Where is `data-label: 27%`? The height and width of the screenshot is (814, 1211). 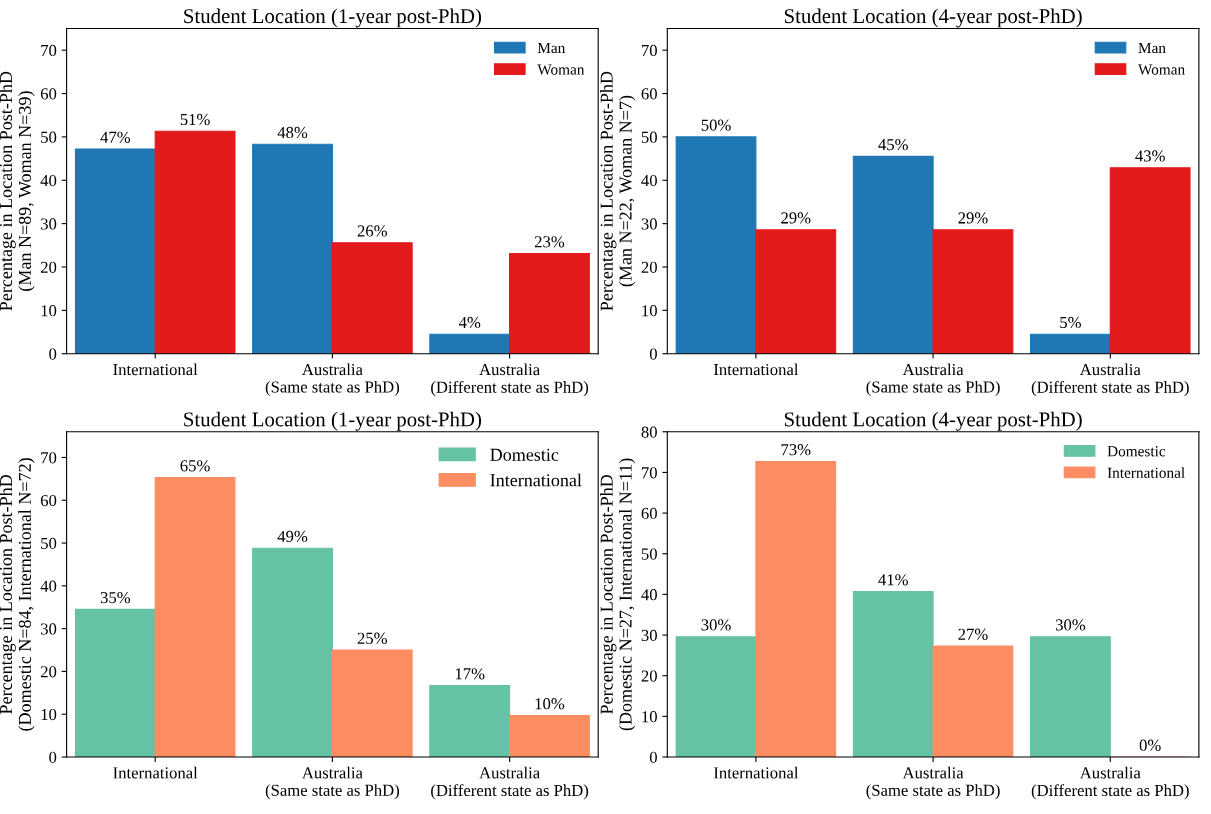 data-label: 27% is located at coordinates (973, 634).